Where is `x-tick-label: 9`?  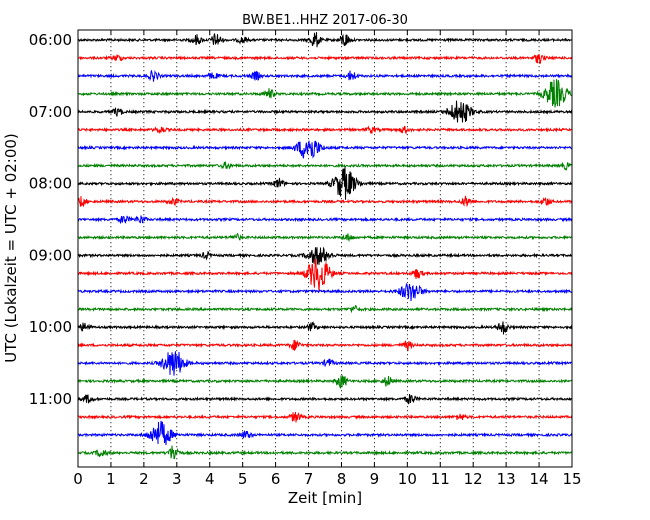
x-tick-label: 9 is located at coordinates (375, 479).